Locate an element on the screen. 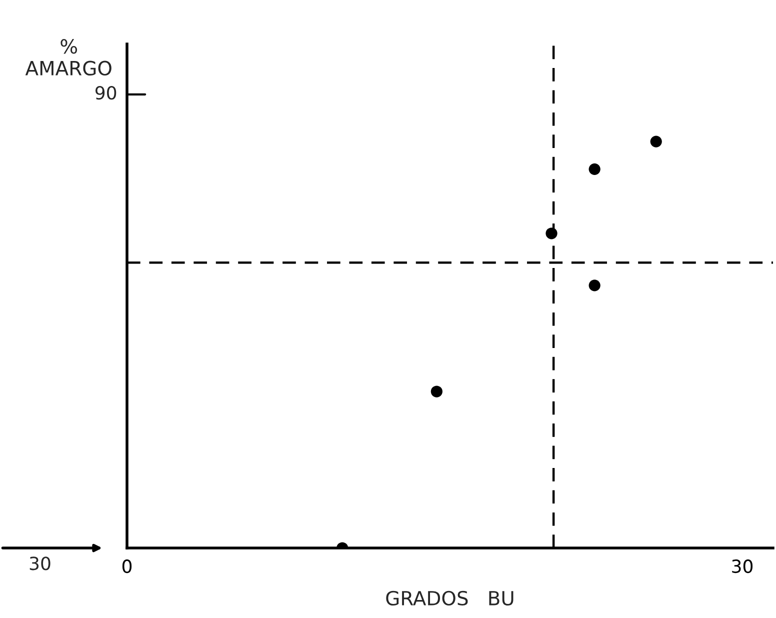 This screenshot has width=776, height=618. y-axis-title: % AMARGO is located at coordinates (68, 57).